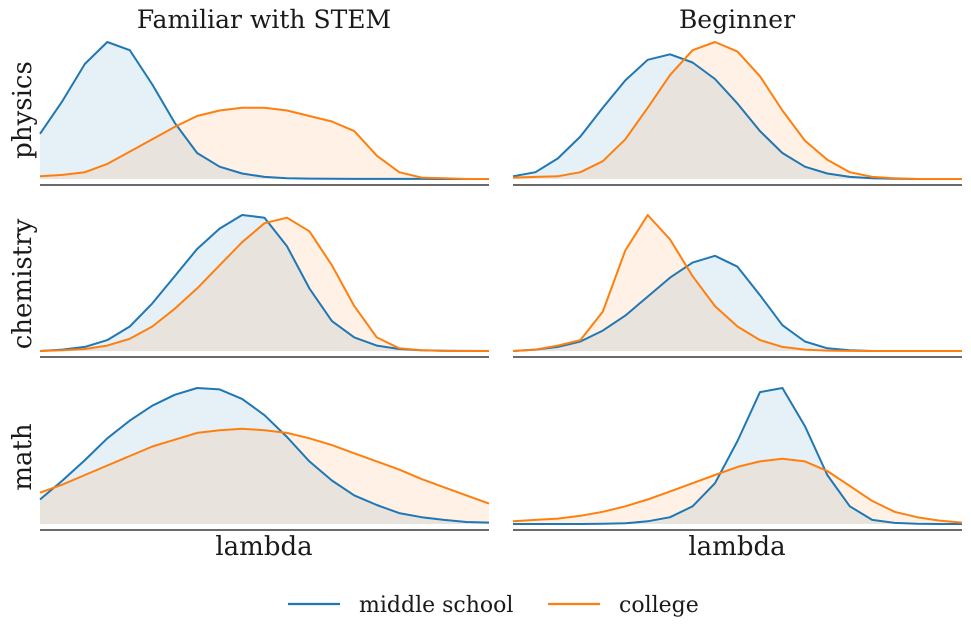 Image resolution: width=971 pixels, height=638 pixels. What do you see at coordinates (736, 547) in the screenshot?
I see `x-axis-label-right: lambda` at bounding box center [736, 547].